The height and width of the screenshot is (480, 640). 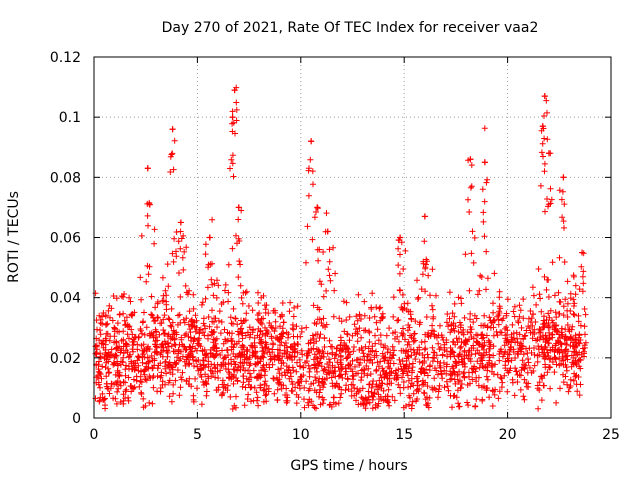 I want to click on x-tick-label: 0, so click(x=94, y=435).